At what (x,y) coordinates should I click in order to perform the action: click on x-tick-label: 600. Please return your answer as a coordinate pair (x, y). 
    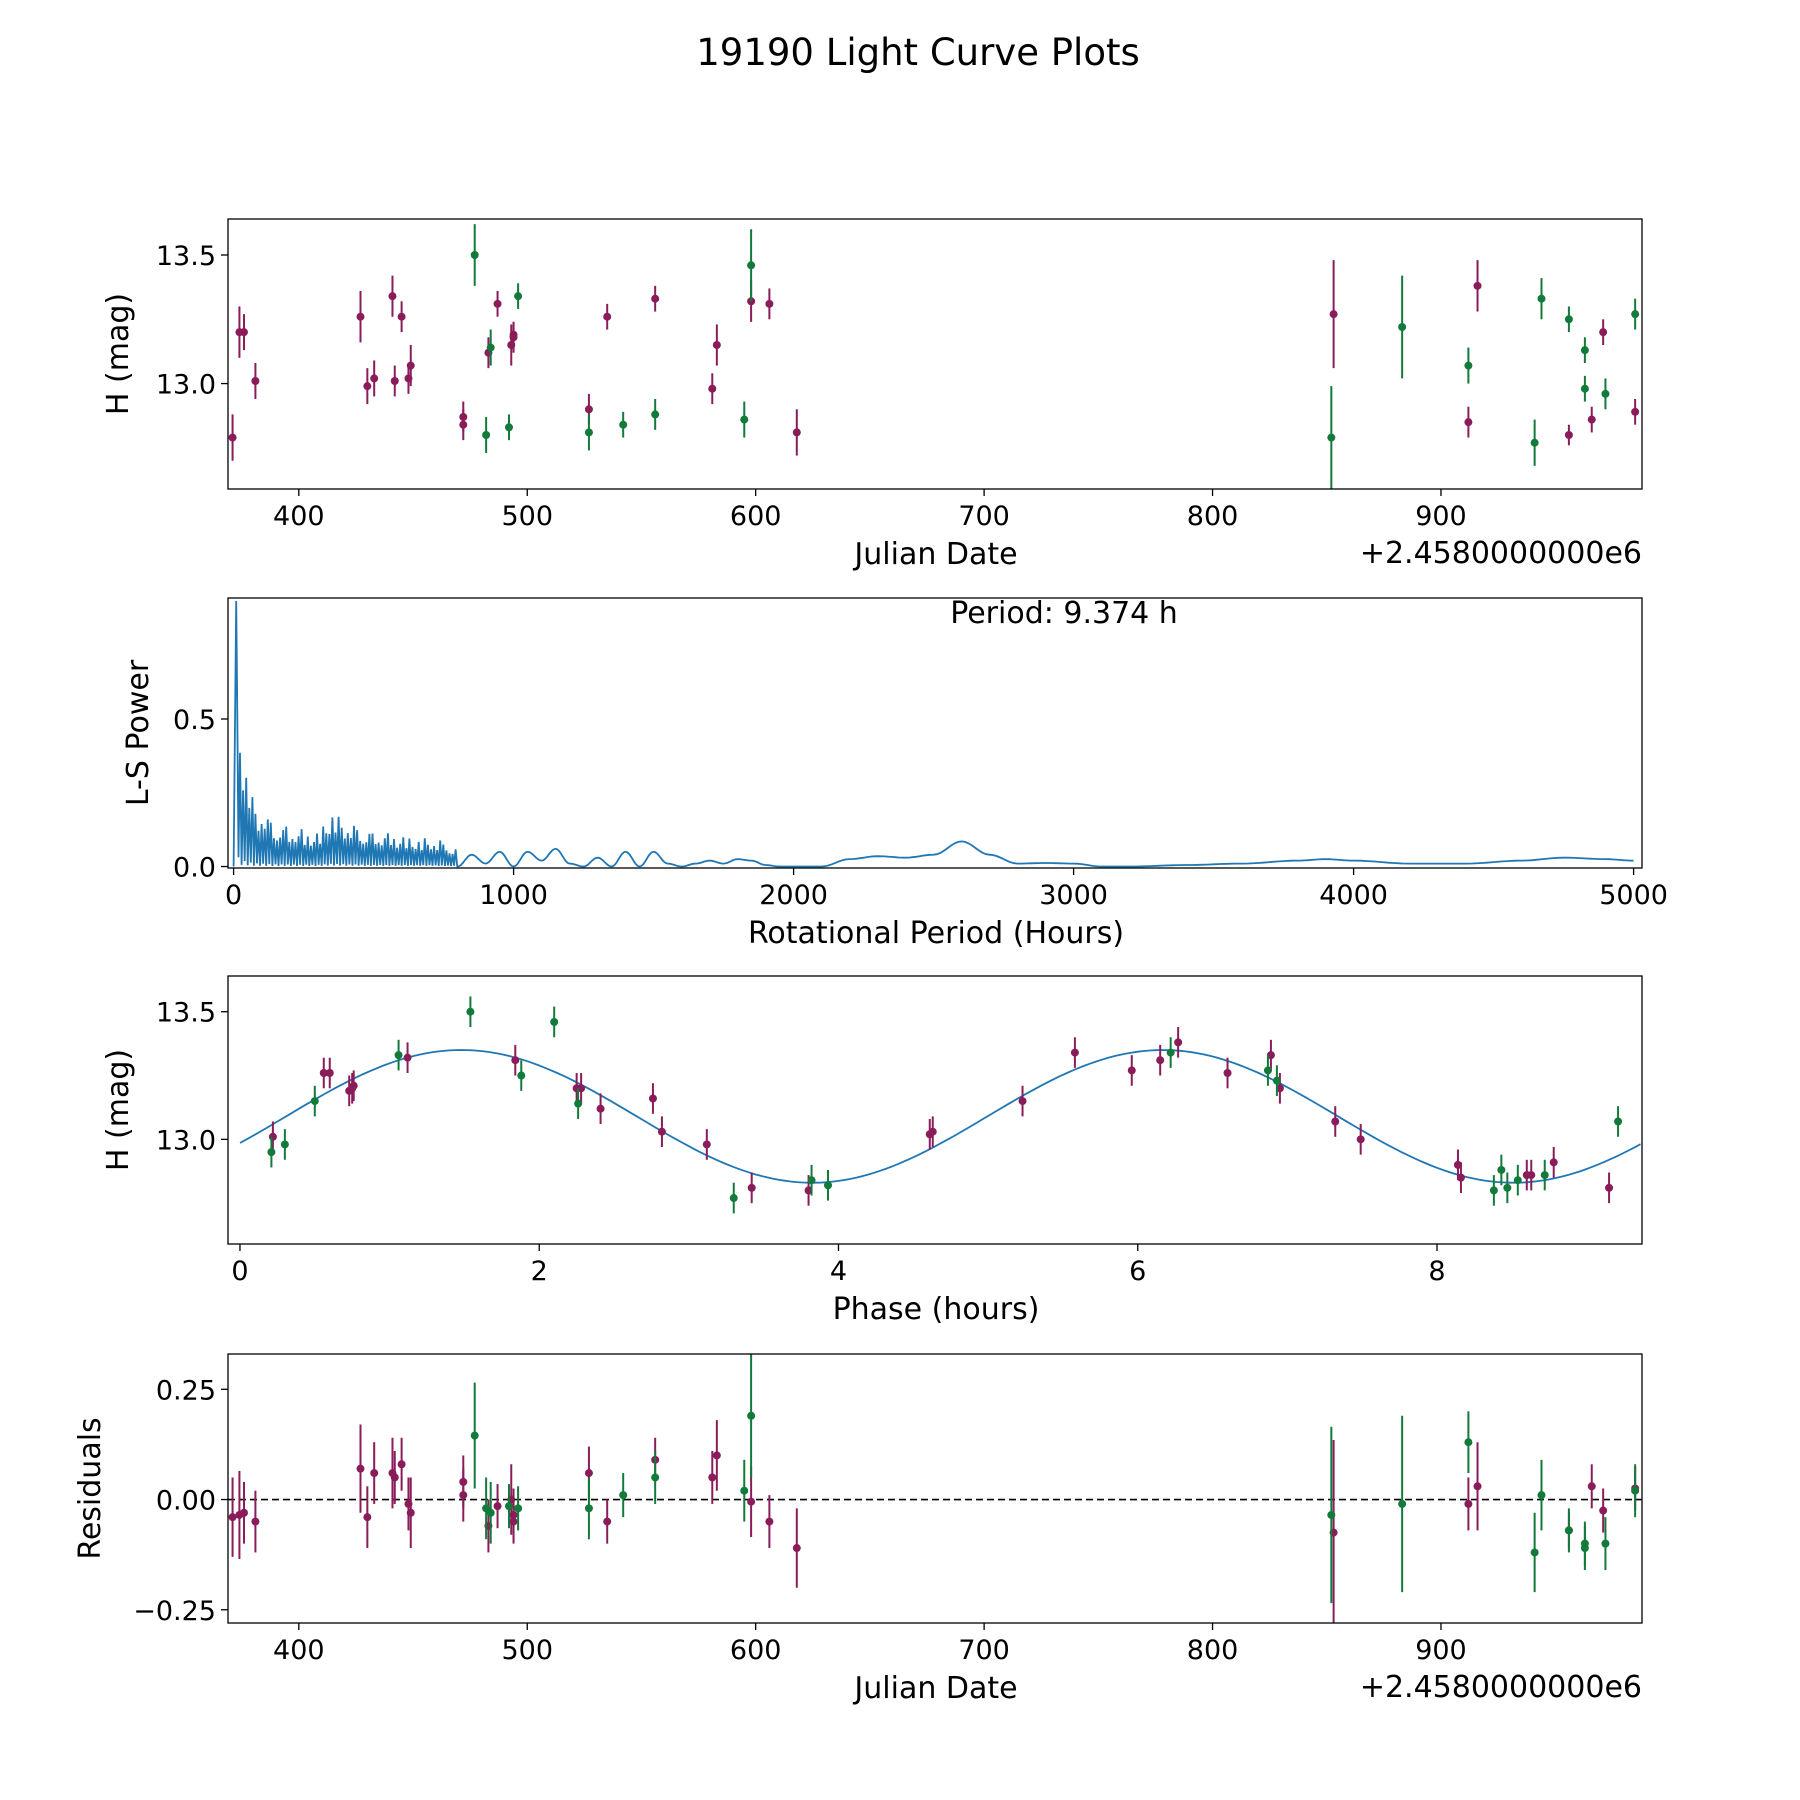
    Looking at the image, I should click on (756, 516).